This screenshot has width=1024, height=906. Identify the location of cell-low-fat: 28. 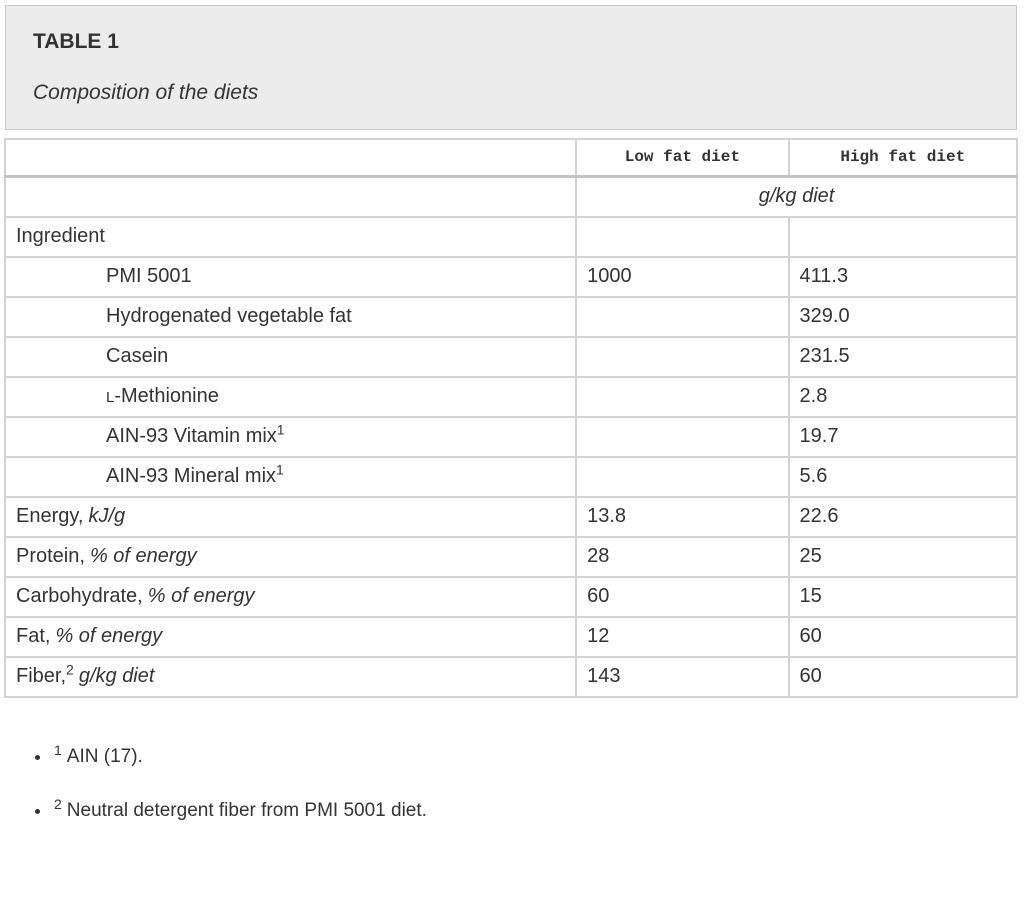
(682, 557).